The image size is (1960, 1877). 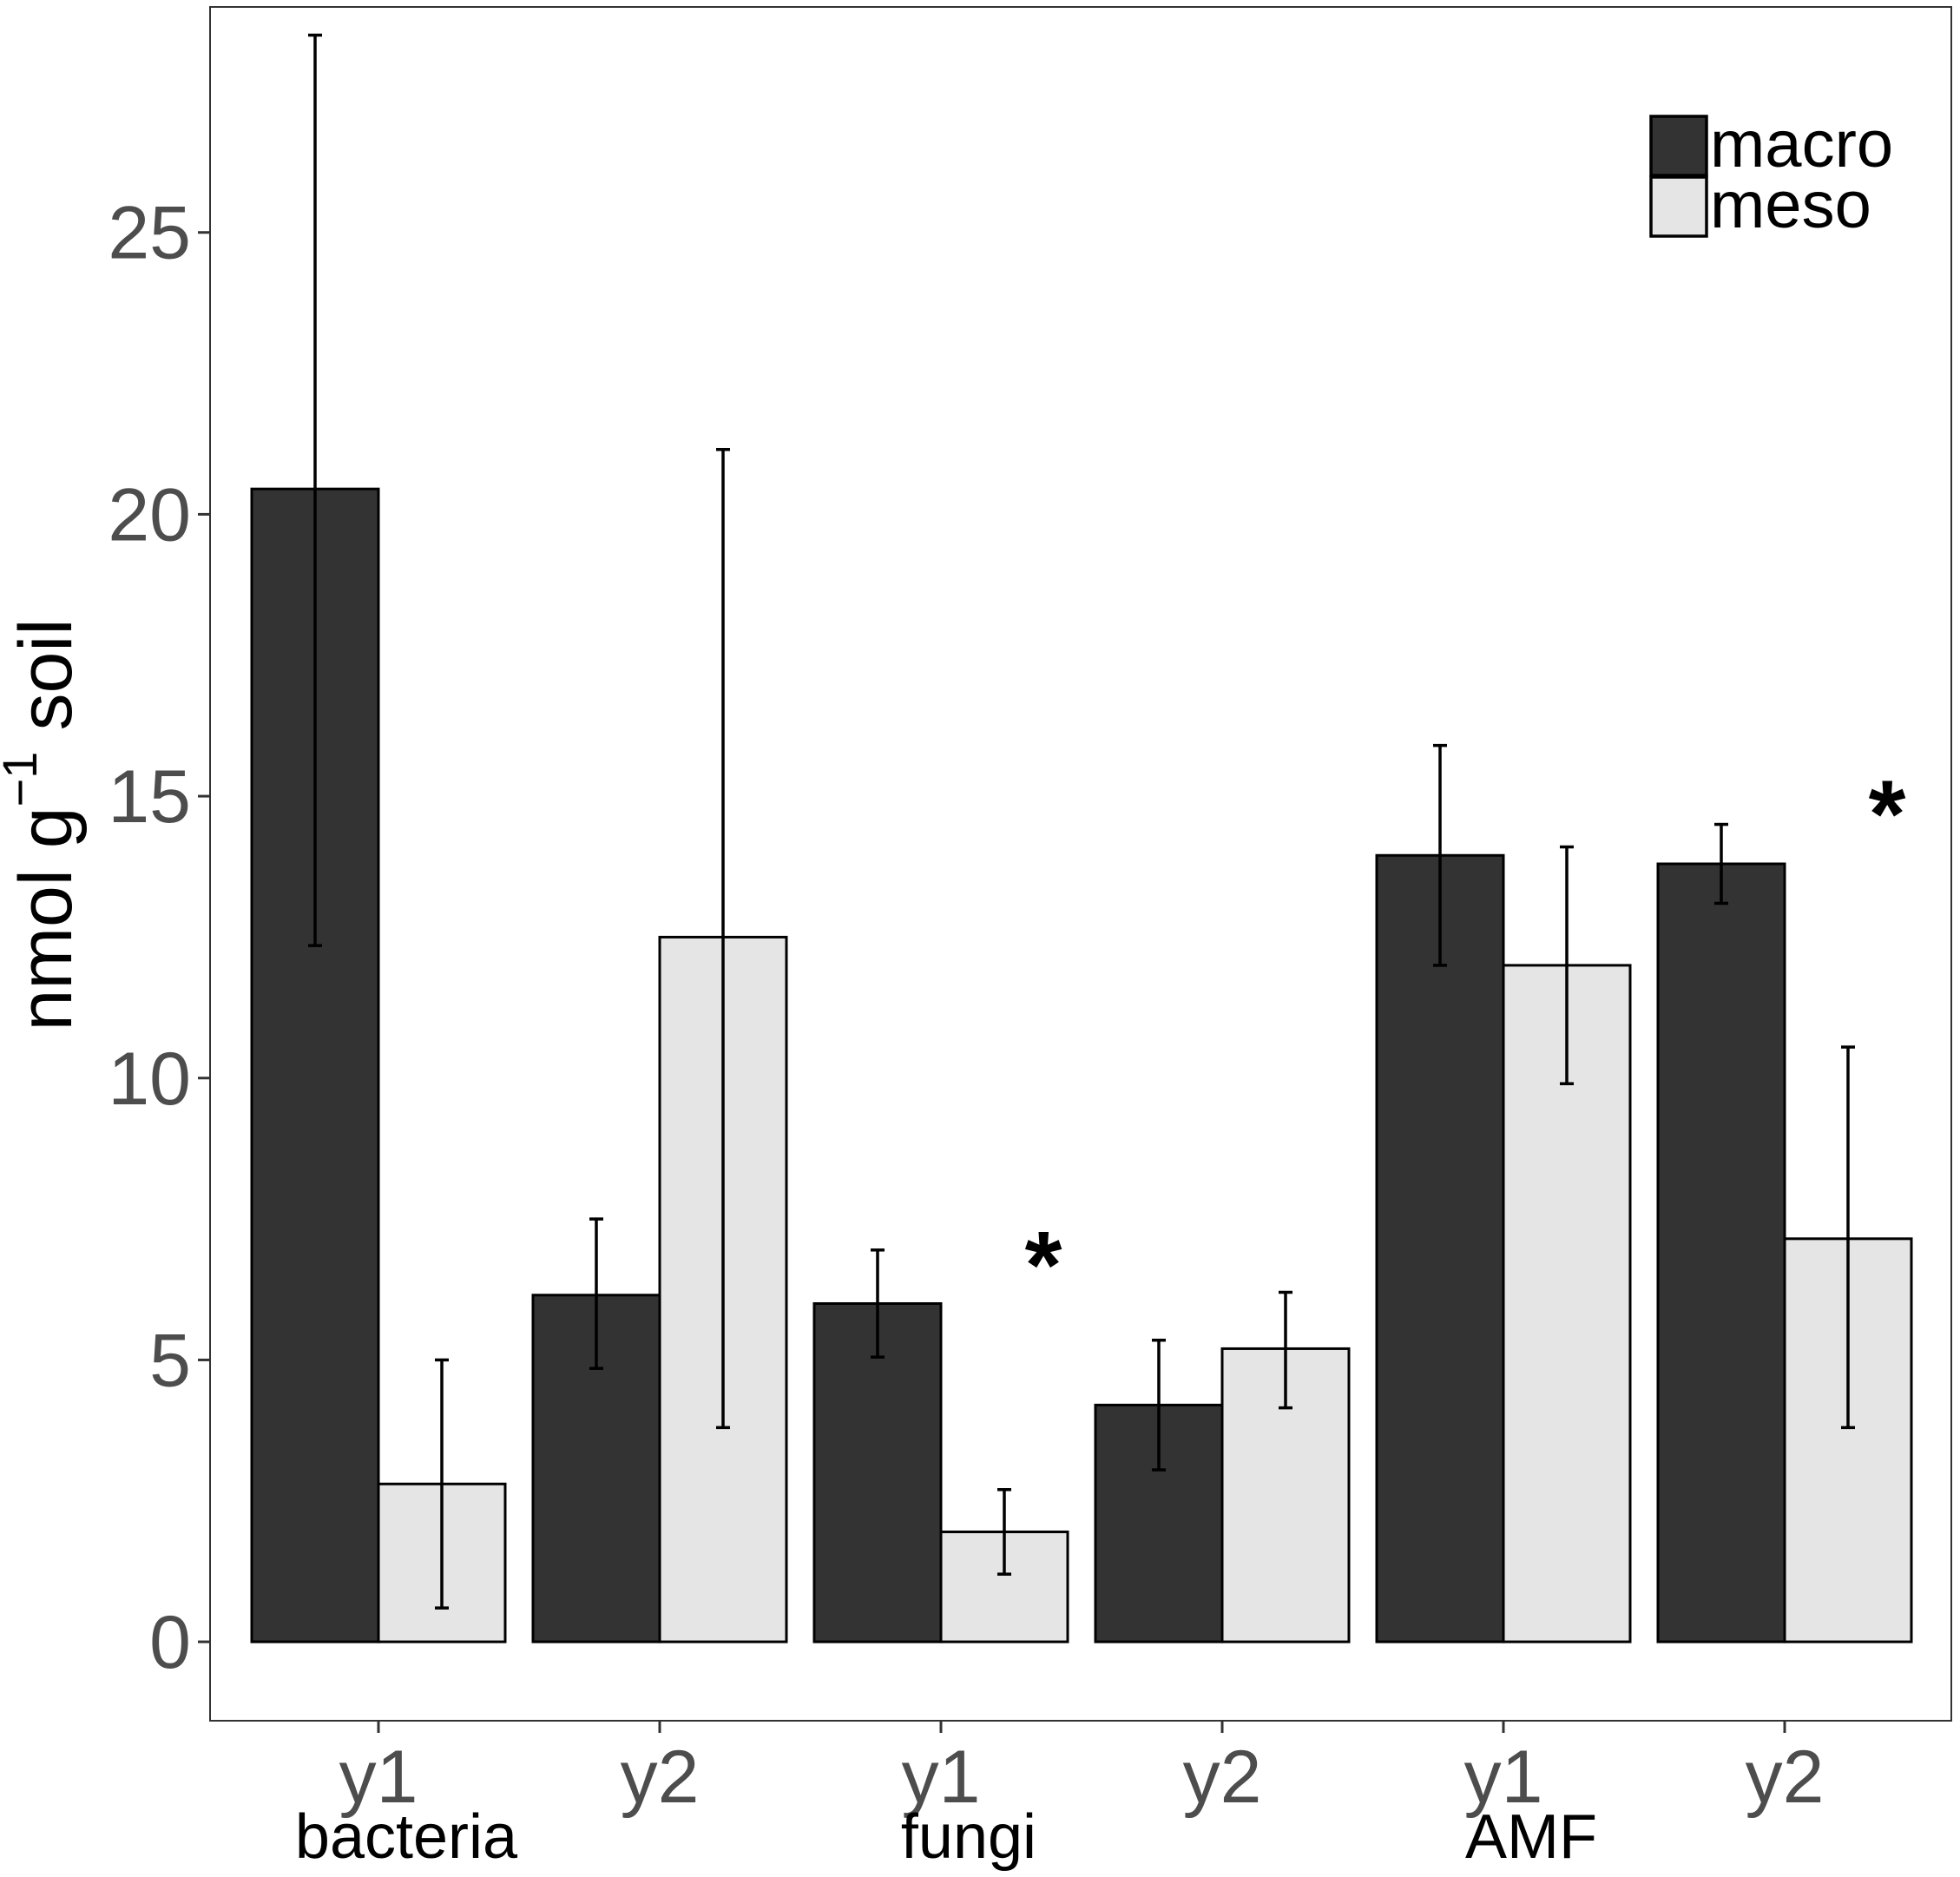 What do you see at coordinates (1801, 144) in the screenshot?
I see `legend-label-macro: macro` at bounding box center [1801, 144].